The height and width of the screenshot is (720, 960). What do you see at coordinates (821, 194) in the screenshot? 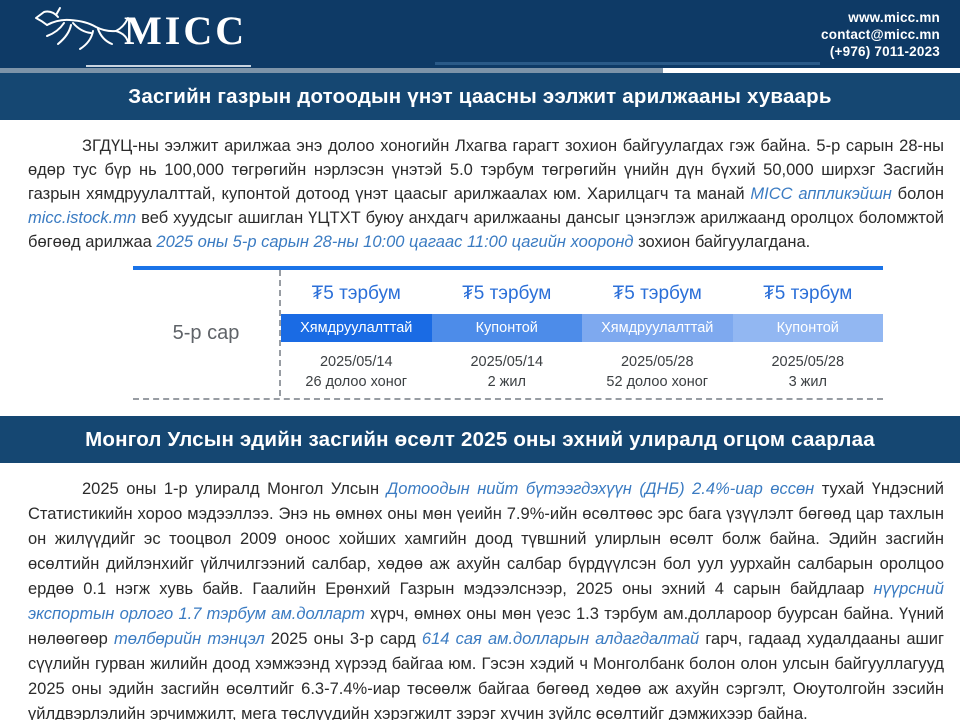
I see `accent-text: MICC аппликэйшн` at bounding box center [821, 194].